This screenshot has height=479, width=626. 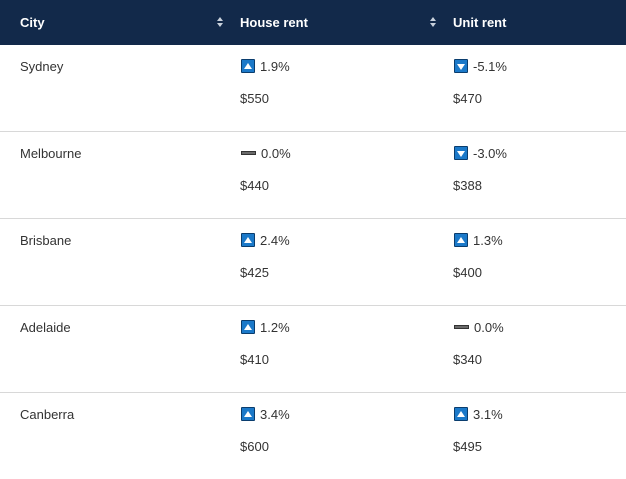 I want to click on house-change-value: 3.4%, so click(x=275, y=414).